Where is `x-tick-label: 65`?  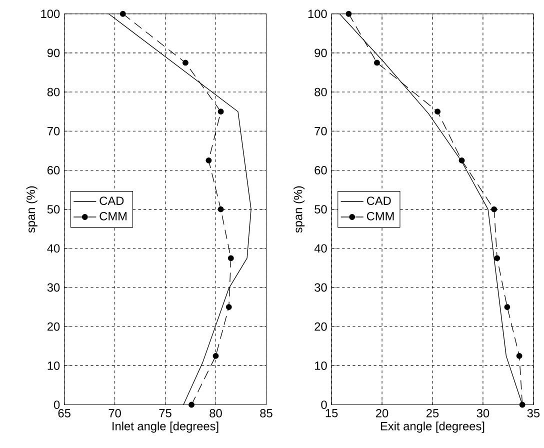 x-tick-label: 65 is located at coordinates (64, 413).